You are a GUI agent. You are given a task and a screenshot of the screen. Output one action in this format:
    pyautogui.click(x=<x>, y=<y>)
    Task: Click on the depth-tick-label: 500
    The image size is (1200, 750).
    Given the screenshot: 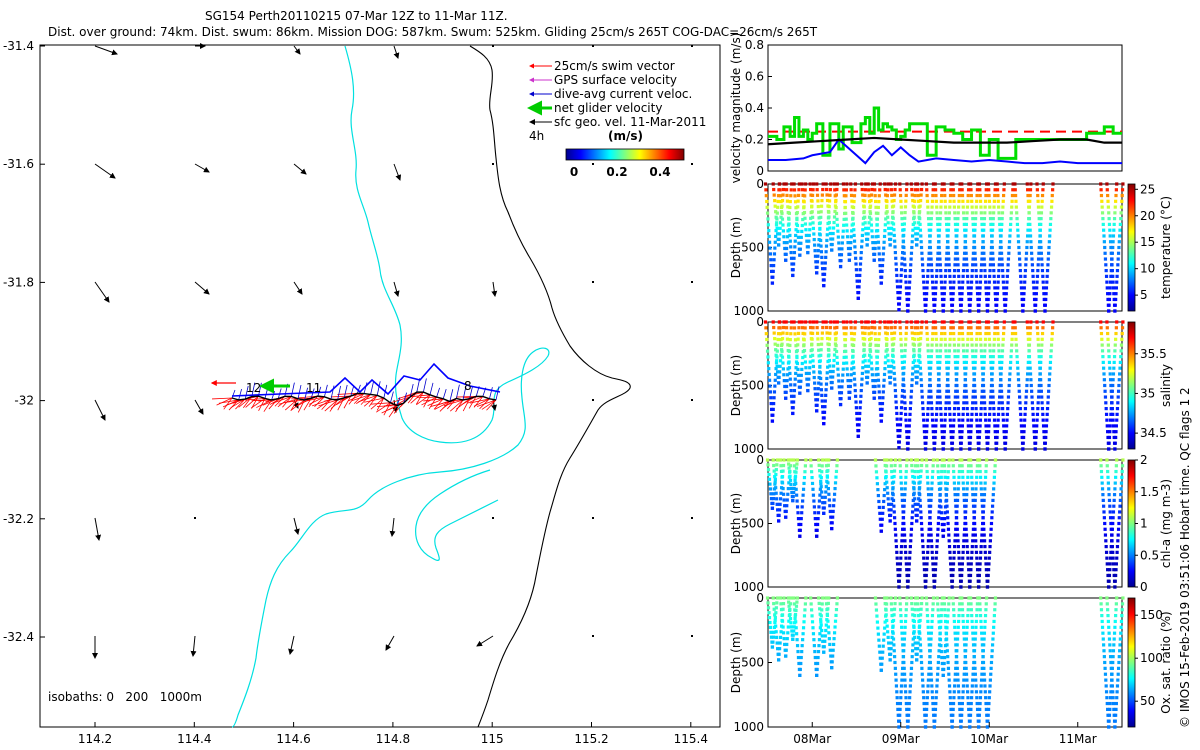 What is the action you would take?
    pyautogui.click(x=752, y=663)
    